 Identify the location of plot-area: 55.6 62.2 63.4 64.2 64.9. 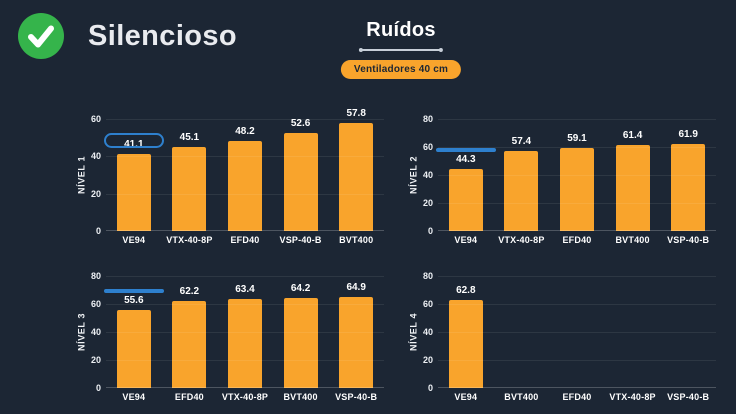
(245, 332).